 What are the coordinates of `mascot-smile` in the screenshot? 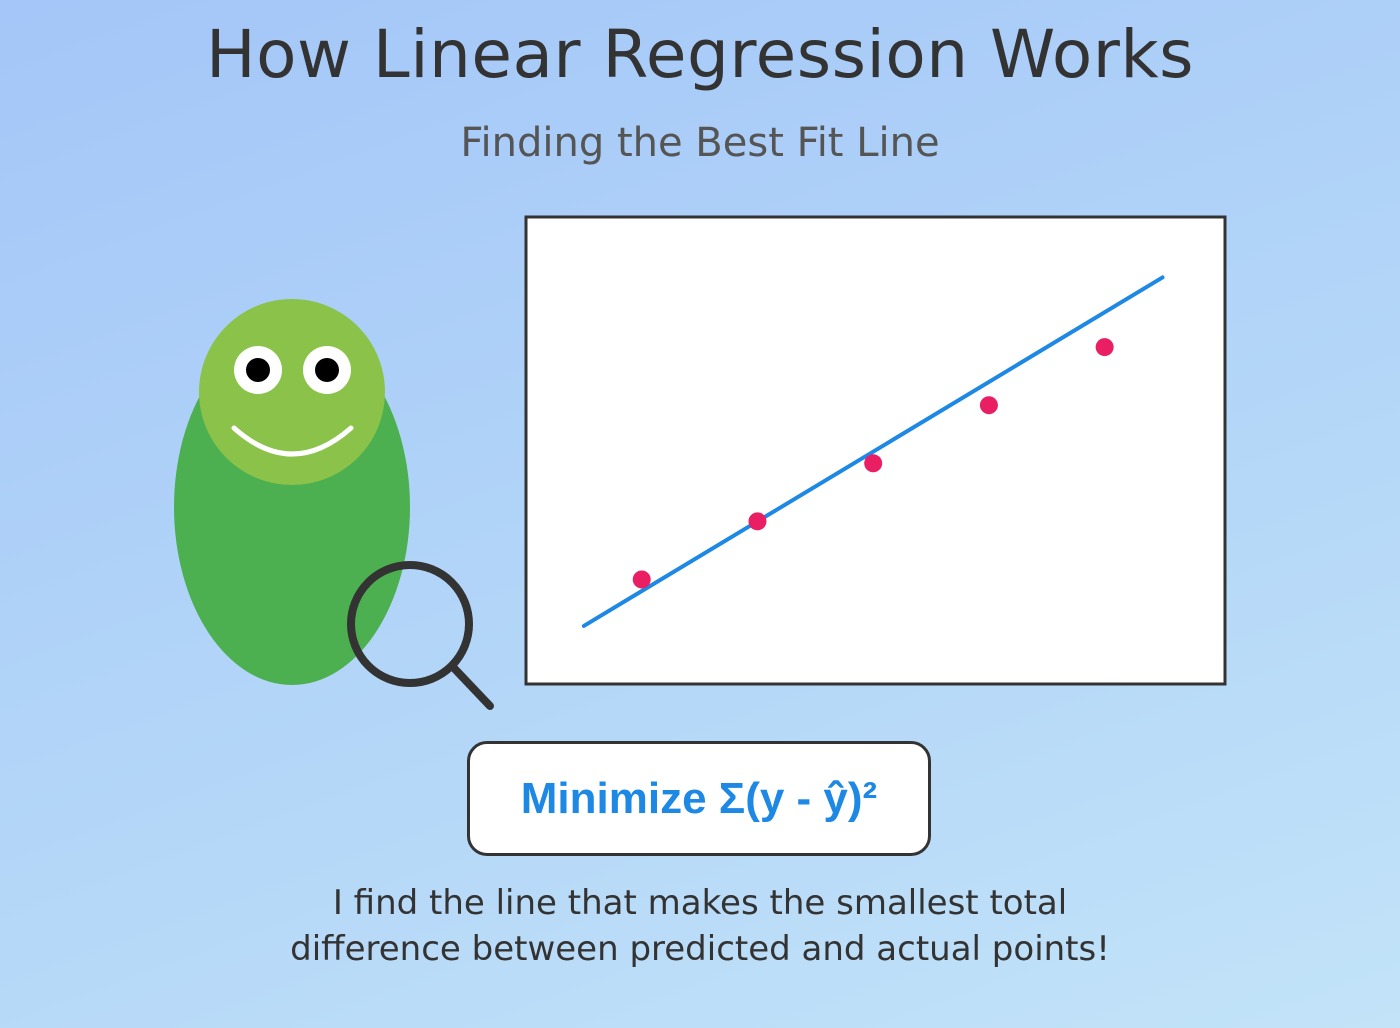 It's located at (292, 441).